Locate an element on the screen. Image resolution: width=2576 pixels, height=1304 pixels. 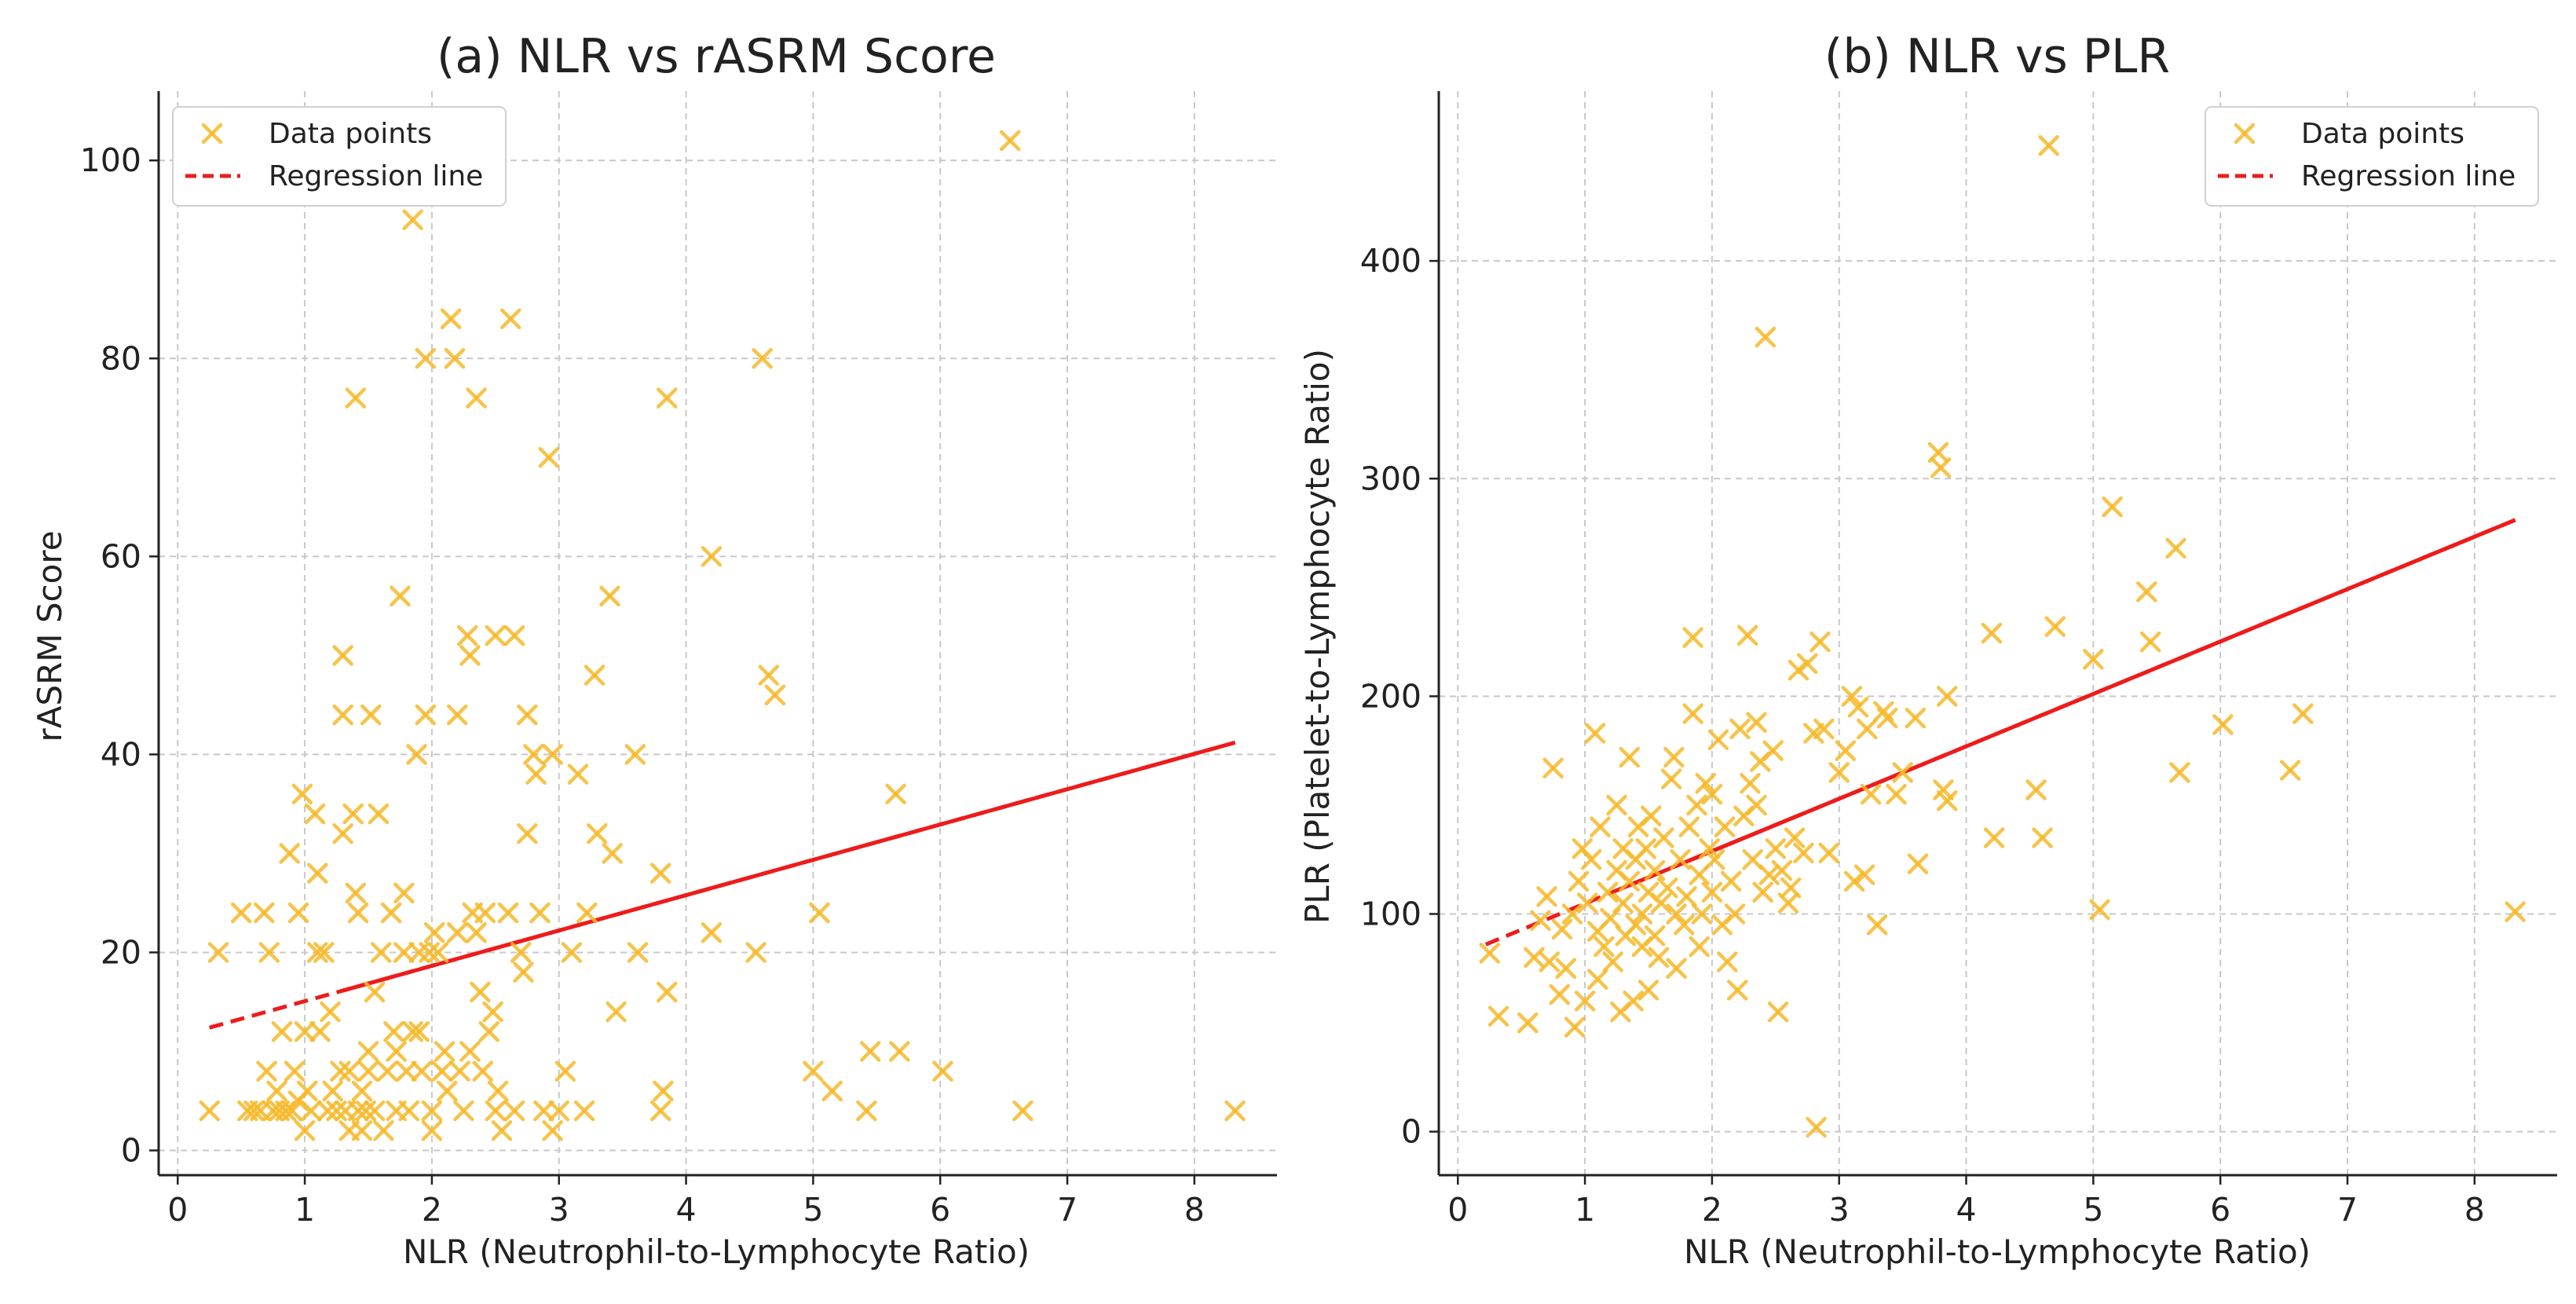
legend-marker-points-a is located at coordinates (212, 134).